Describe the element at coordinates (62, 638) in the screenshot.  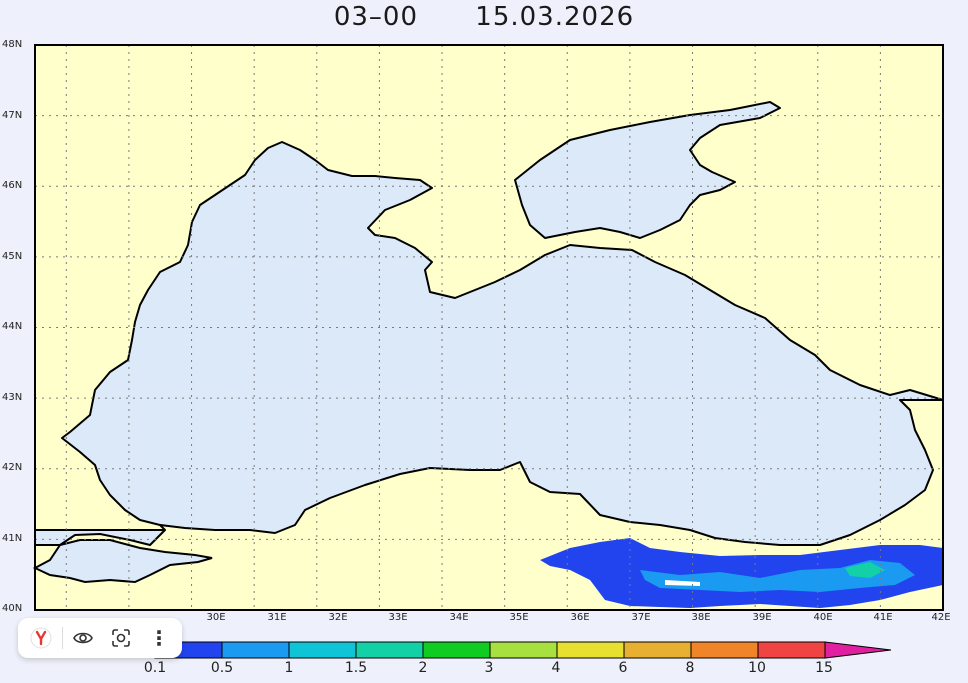
I see `toolbar-separator` at that location.